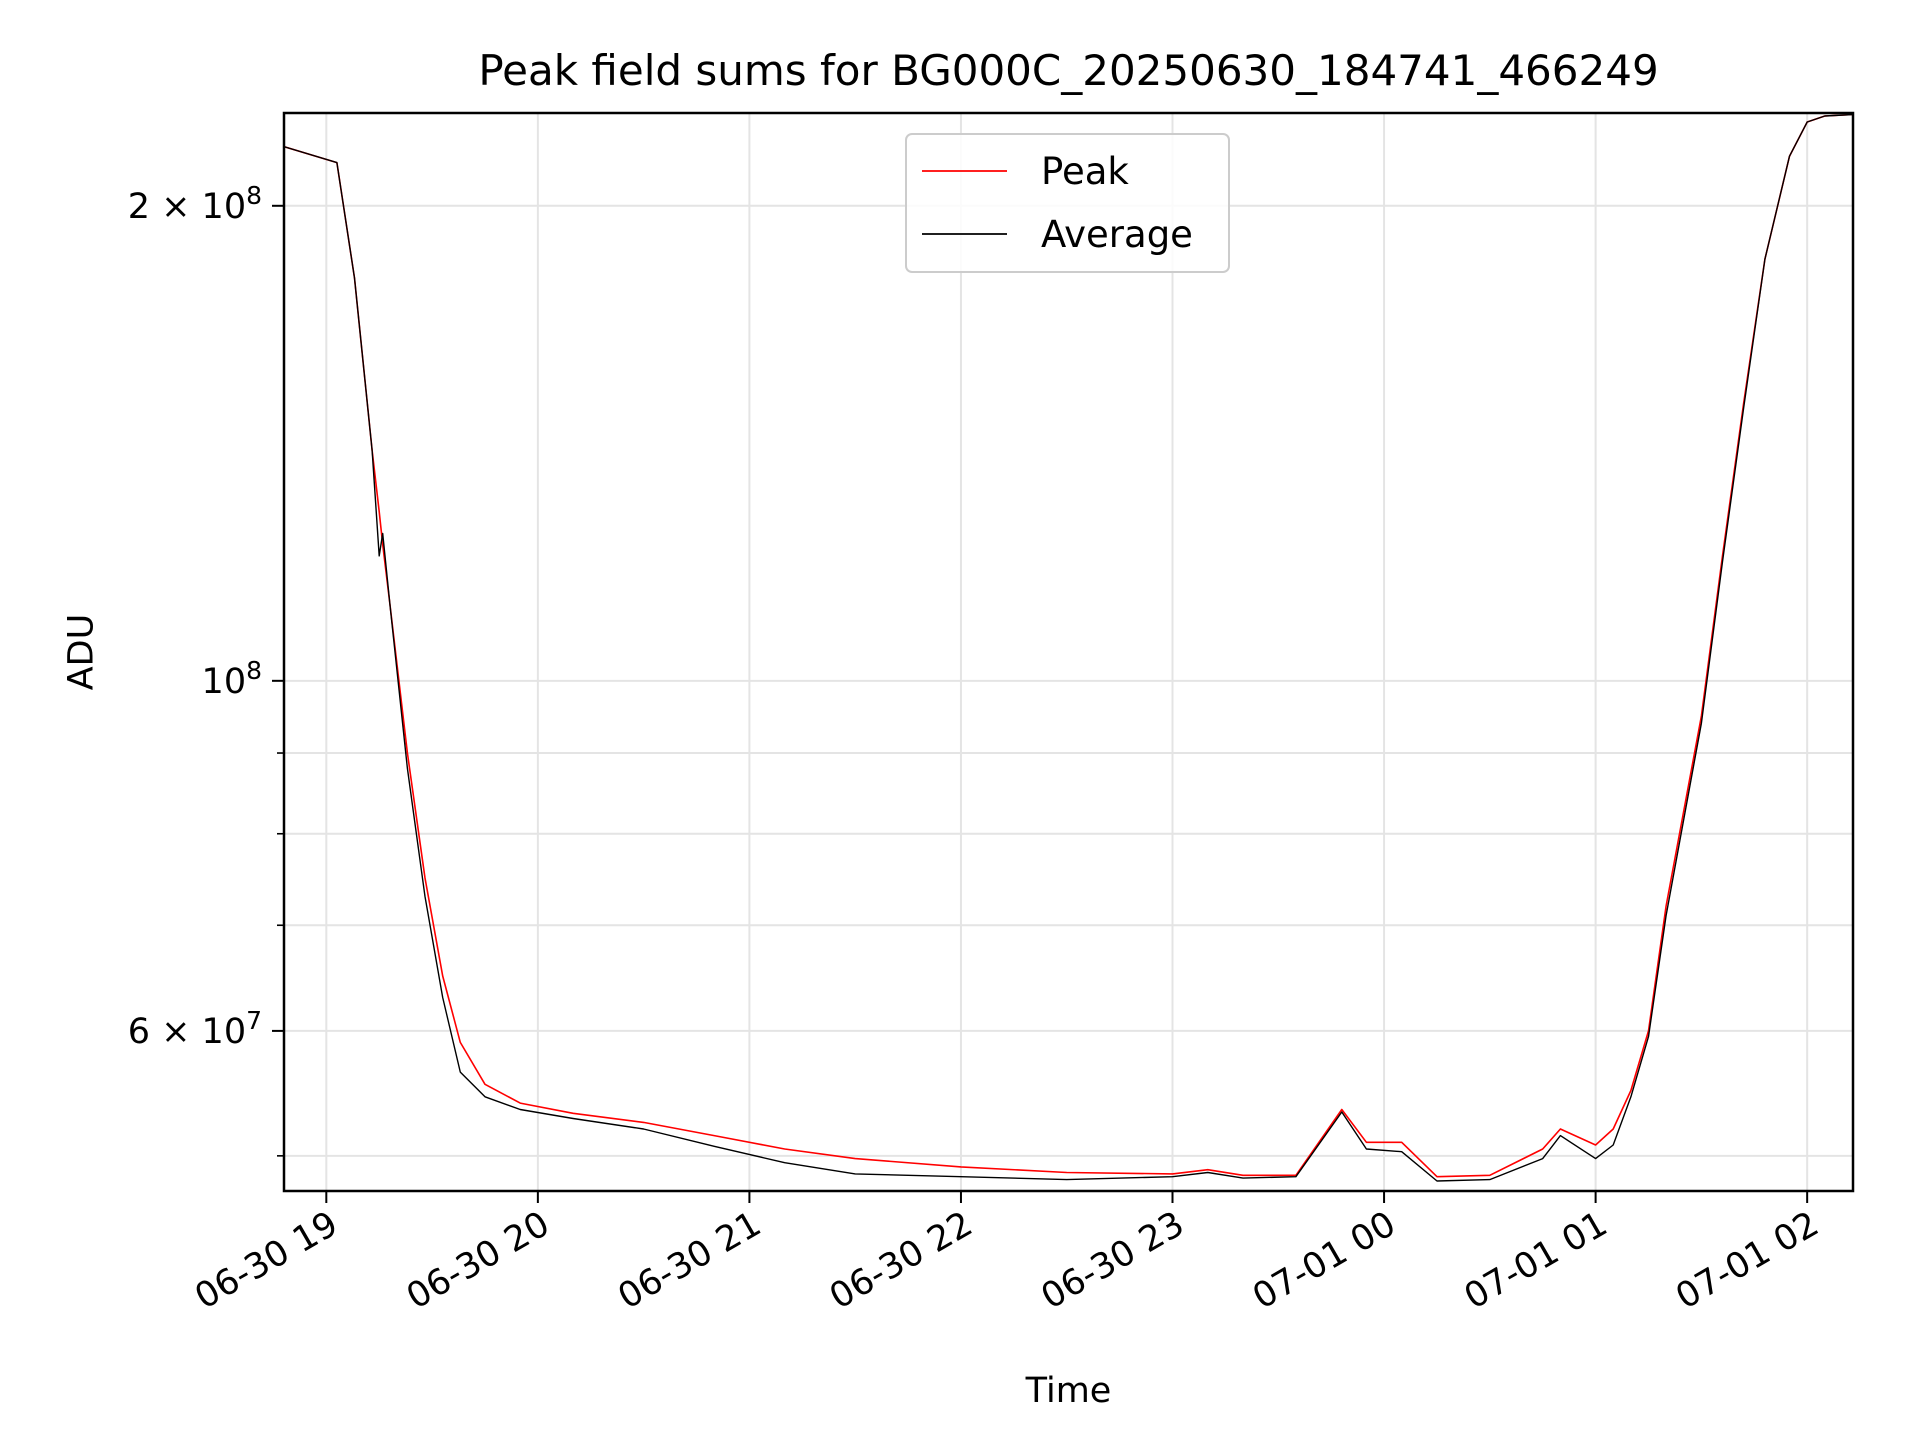 This screenshot has width=1920, height=1440. I want to click on y-tick-label: 108, so click(232, 679).